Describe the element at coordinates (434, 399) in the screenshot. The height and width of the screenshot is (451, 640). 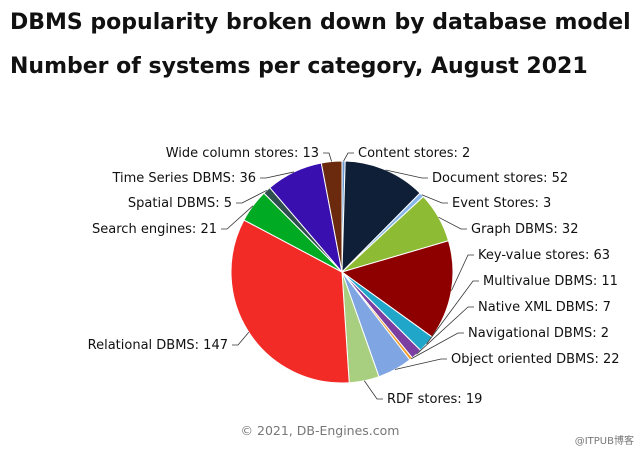
I see `slice-label: RDF stores: 19` at that location.